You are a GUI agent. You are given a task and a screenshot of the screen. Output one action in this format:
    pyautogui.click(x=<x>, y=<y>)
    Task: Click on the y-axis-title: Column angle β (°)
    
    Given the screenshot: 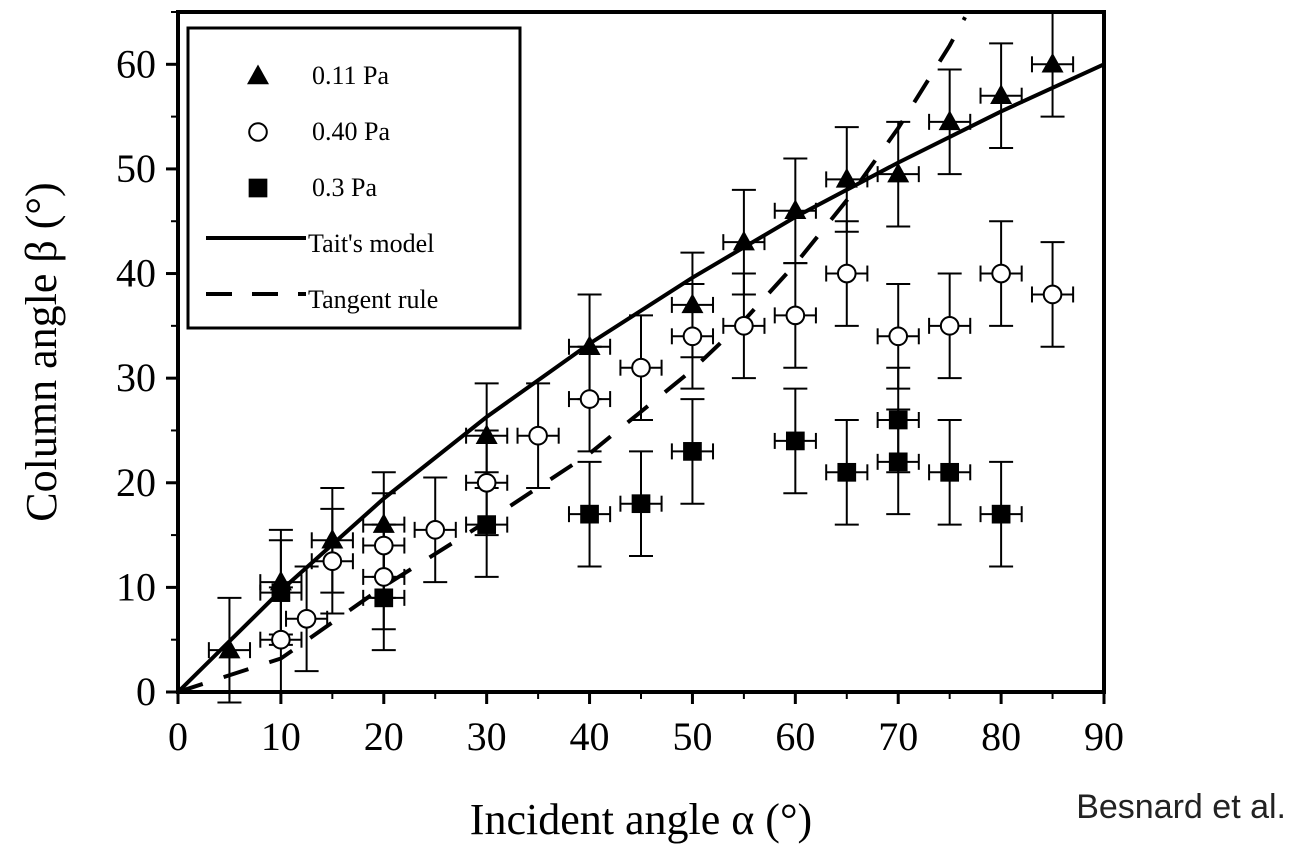 What is the action you would take?
    pyautogui.click(x=41, y=351)
    